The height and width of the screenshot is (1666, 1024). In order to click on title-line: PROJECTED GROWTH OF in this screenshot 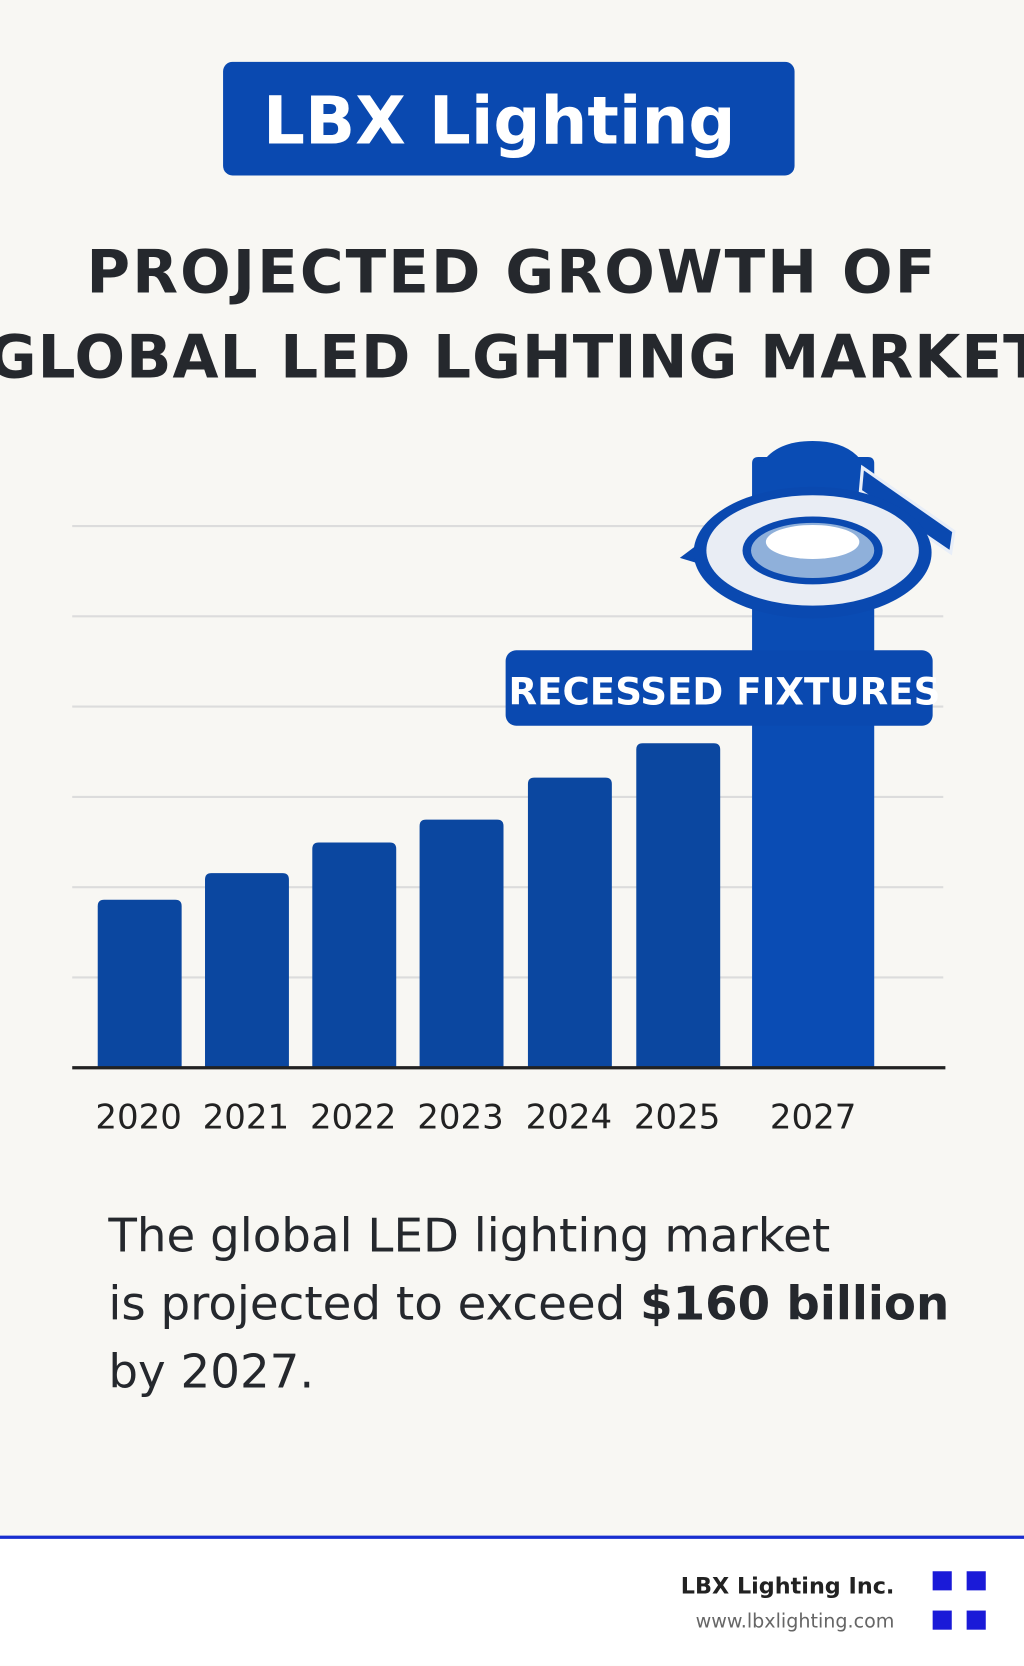, I will do `click(512, 272)`.